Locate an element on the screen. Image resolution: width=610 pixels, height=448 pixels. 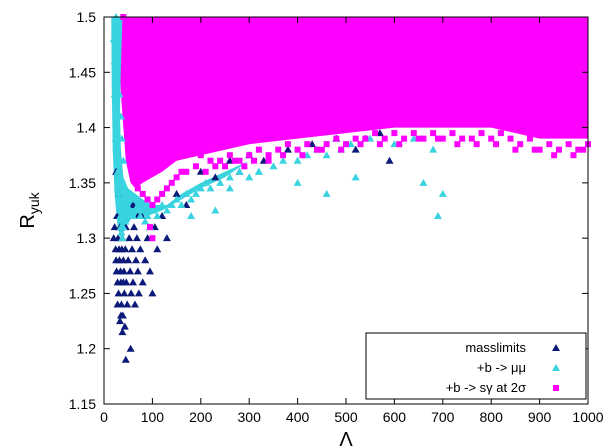
legend-label-1: +b -> μμ is located at coordinates (501, 367).